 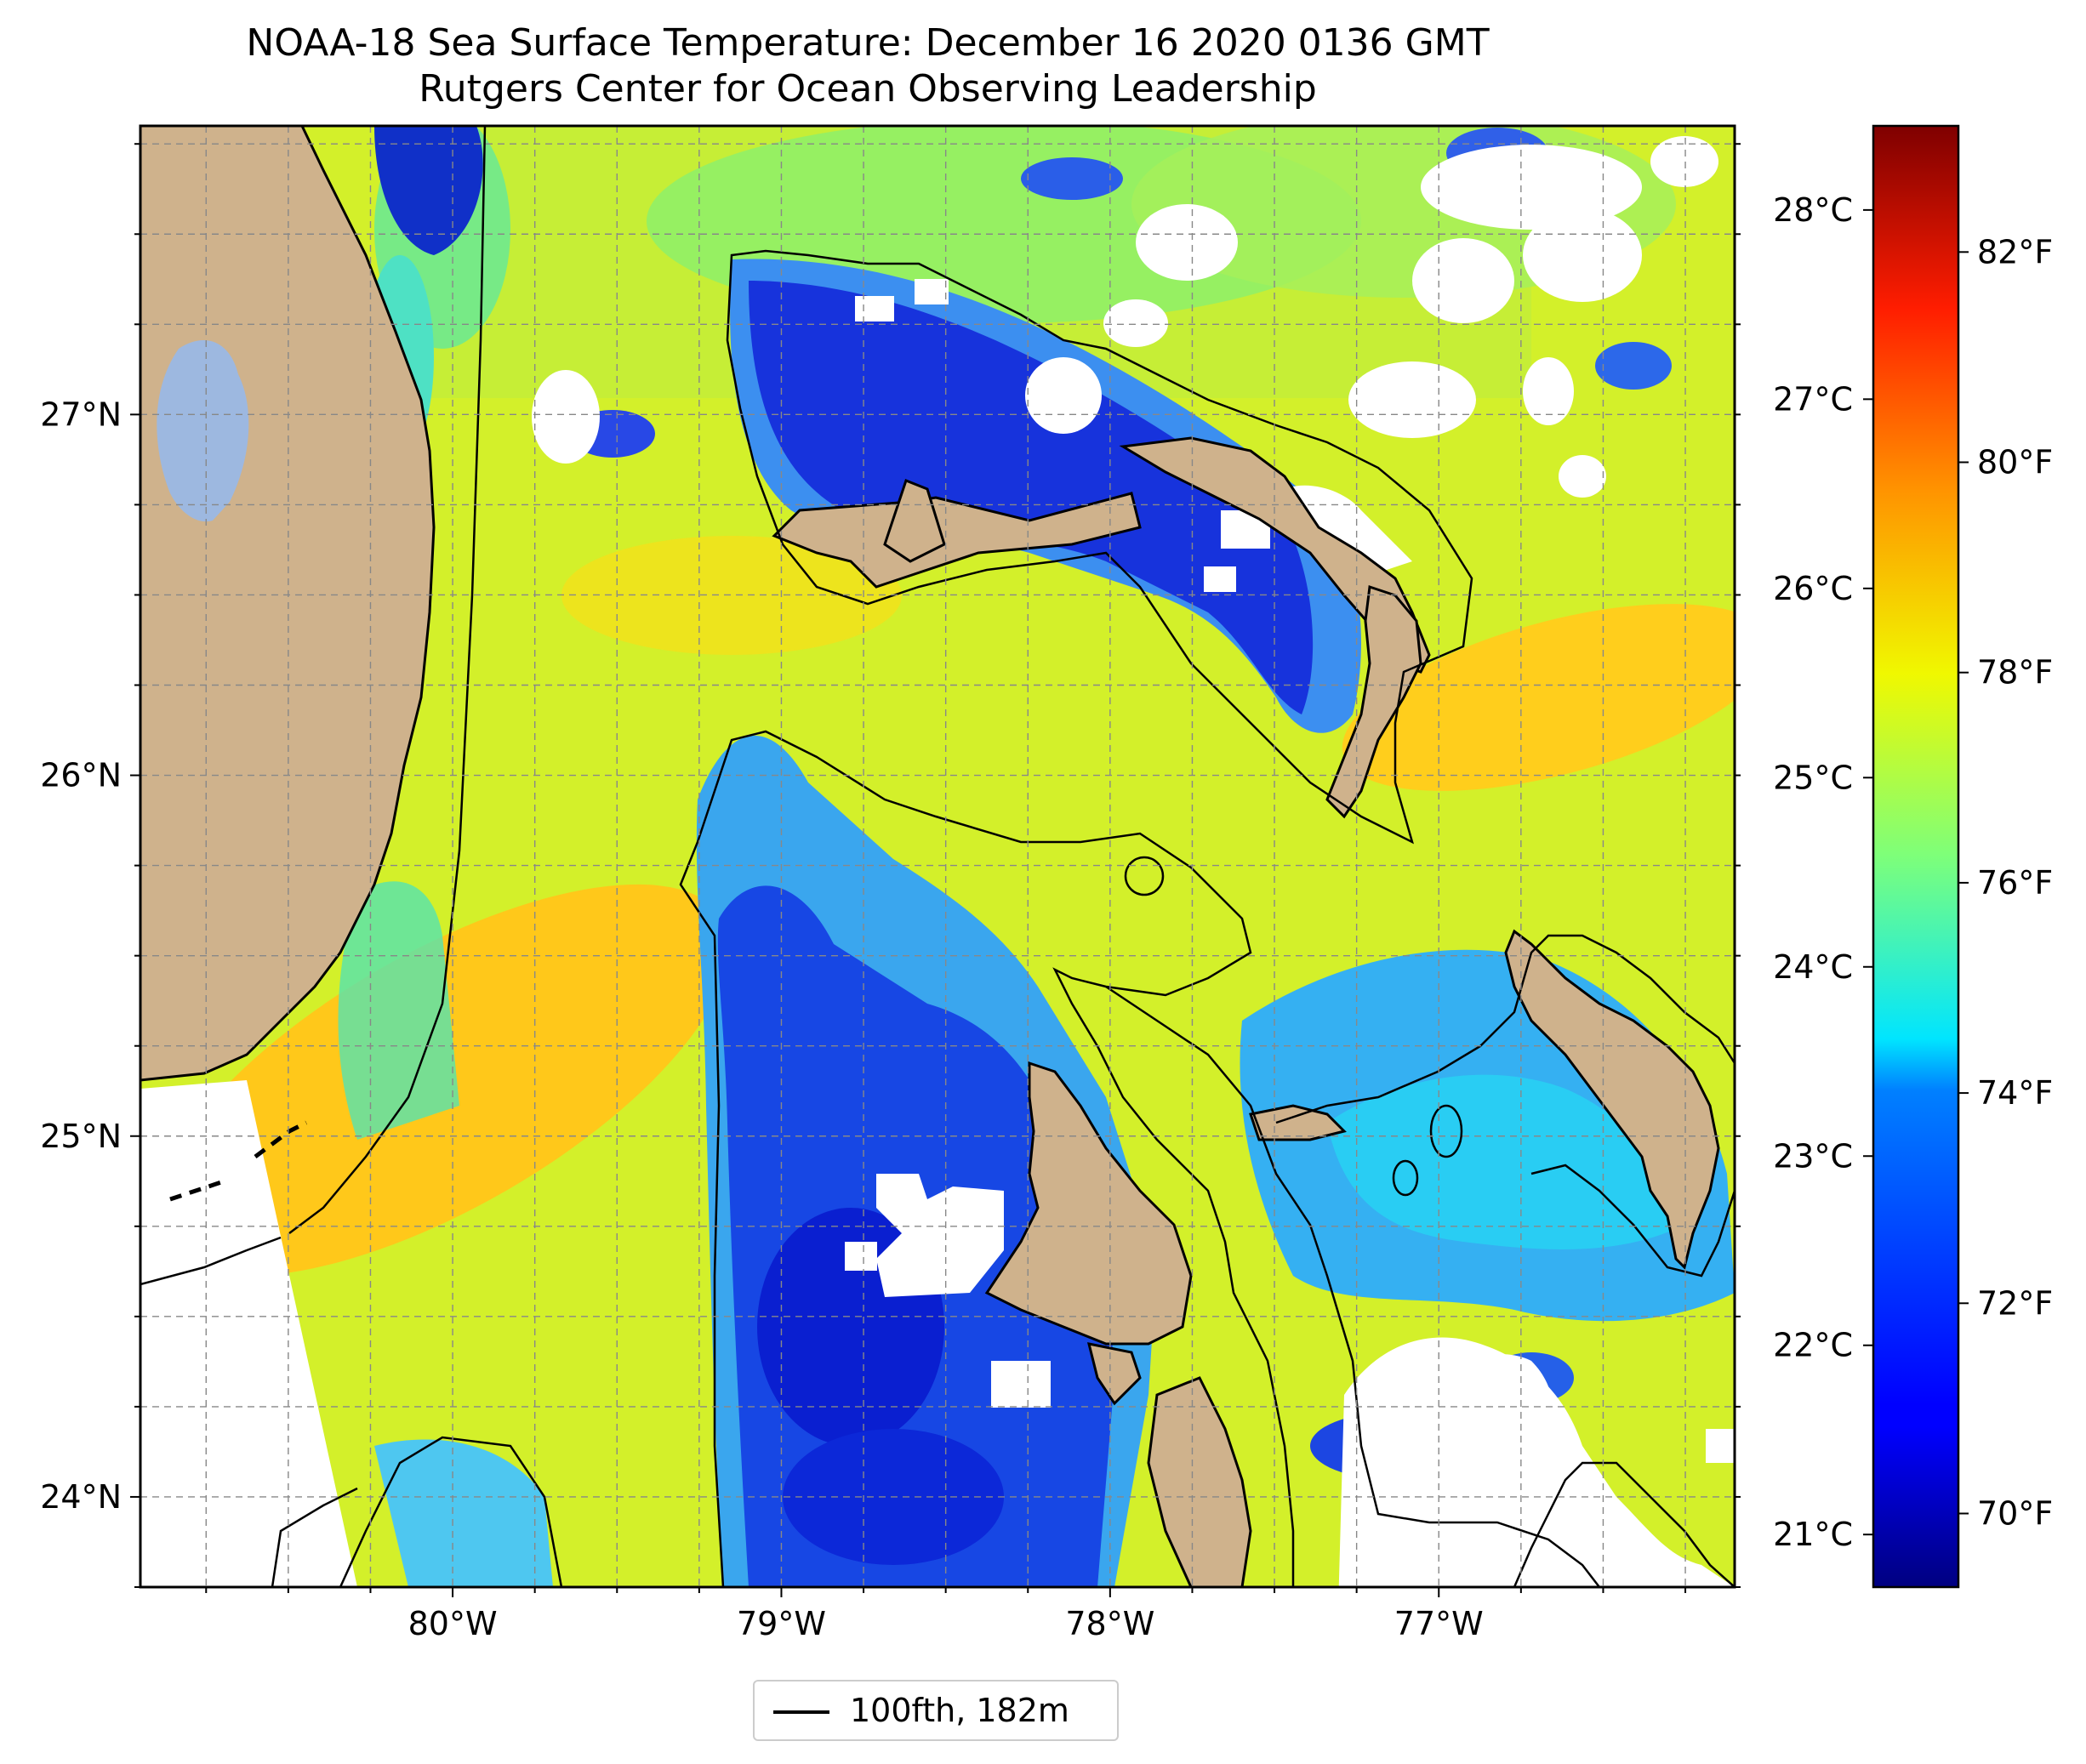 What do you see at coordinates (801, 1712) in the screenshot?
I see `isobath-legend-swatch` at bounding box center [801, 1712].